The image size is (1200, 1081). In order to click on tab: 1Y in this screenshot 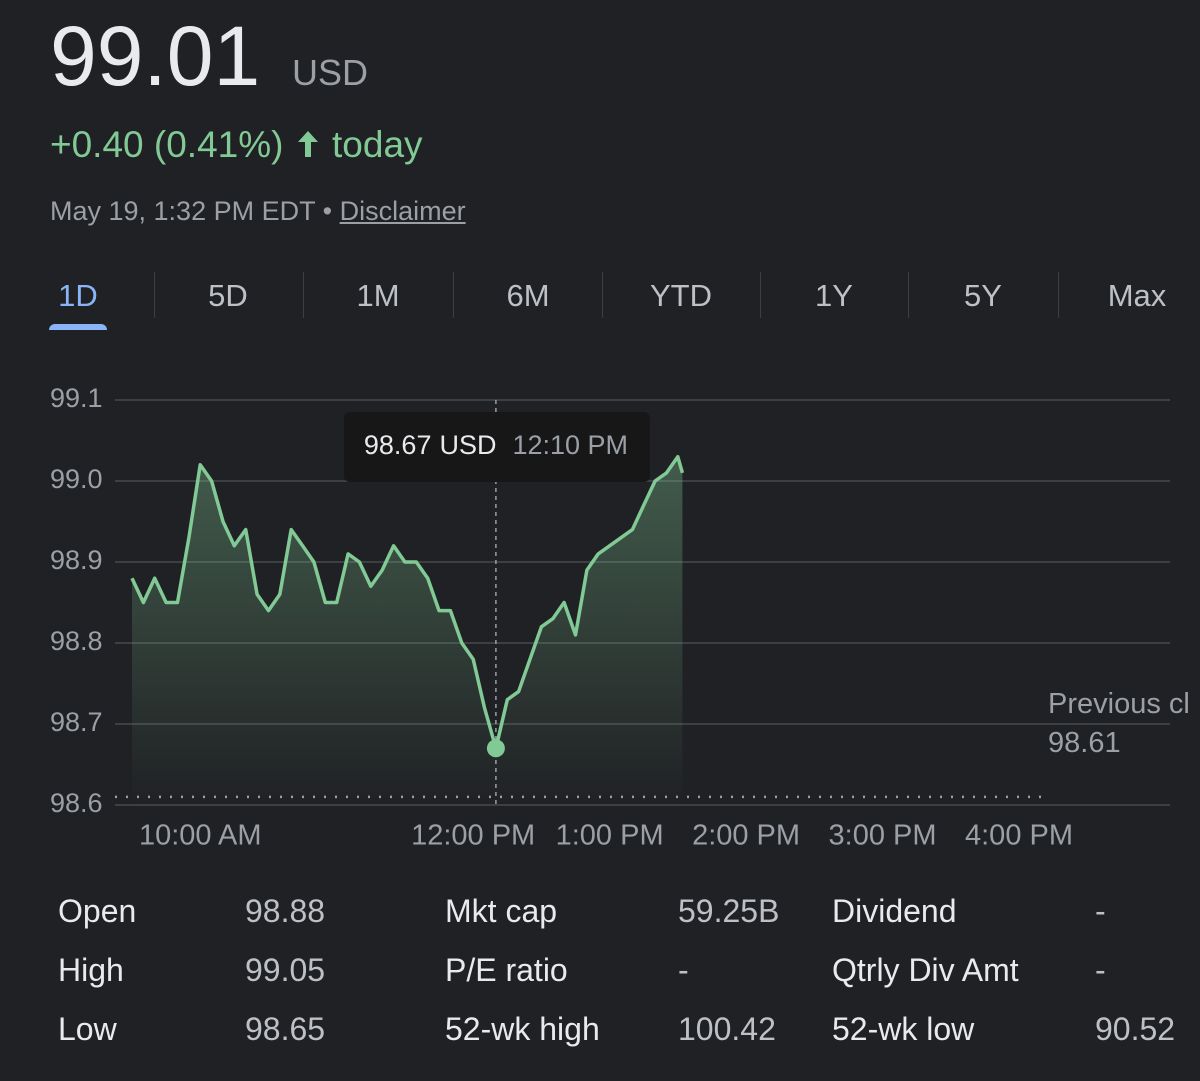, I will do `click(834, 295)`.